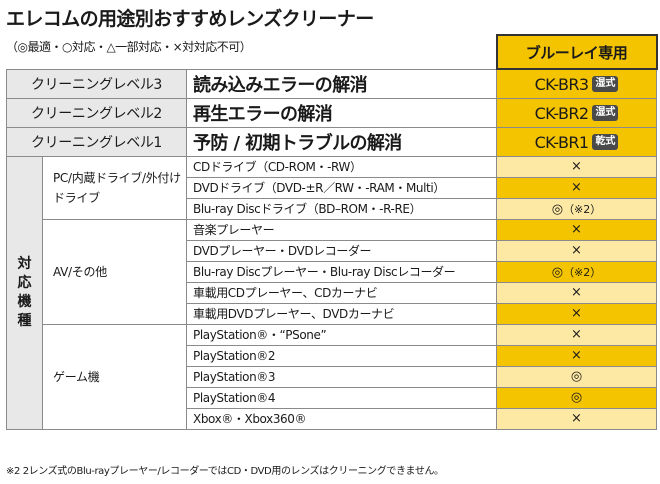 The image size is (660, 484). I want to click on cleaning-type-badge: 乾式, so click(605, 142).